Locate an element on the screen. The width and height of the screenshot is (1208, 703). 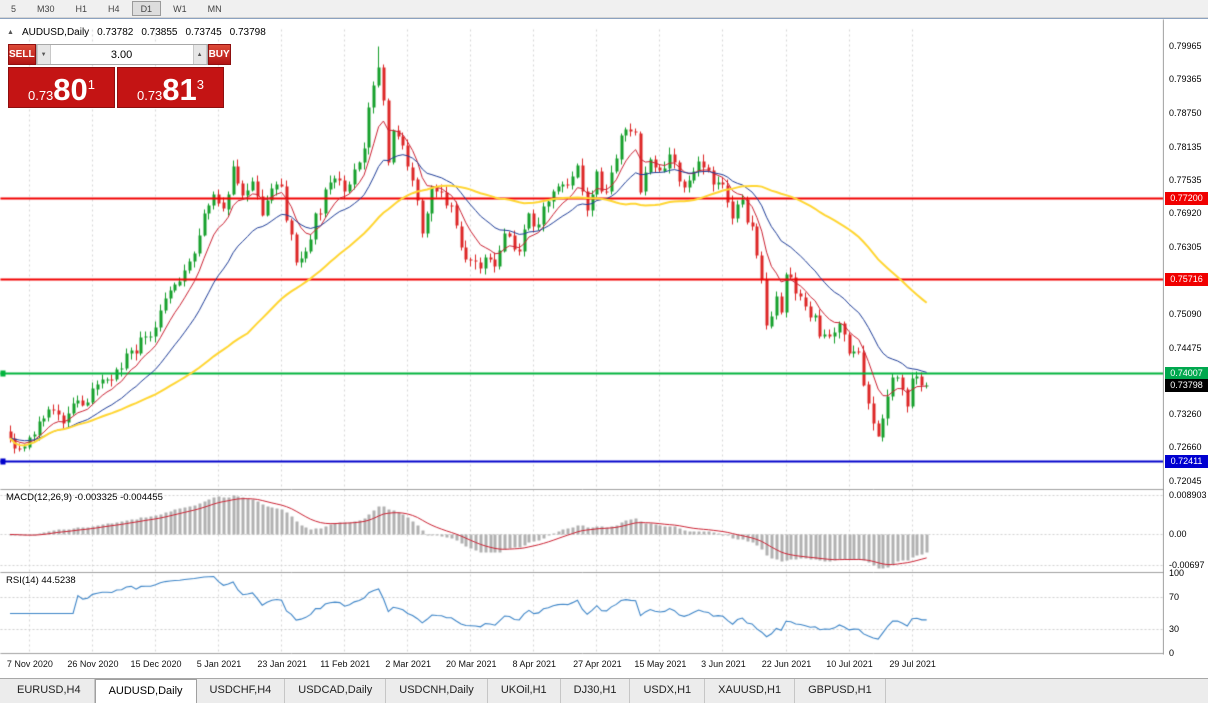
rsi-axis-label: 0 is located at coordinates (1172, 653).